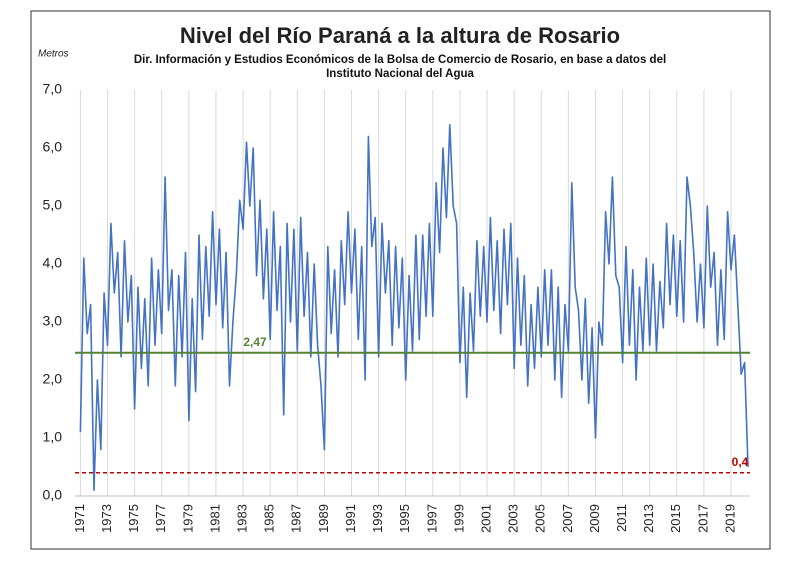 This screenshot has width=800, height=566. I want to click on y-tick-label: 4,0, so click(53, 263).